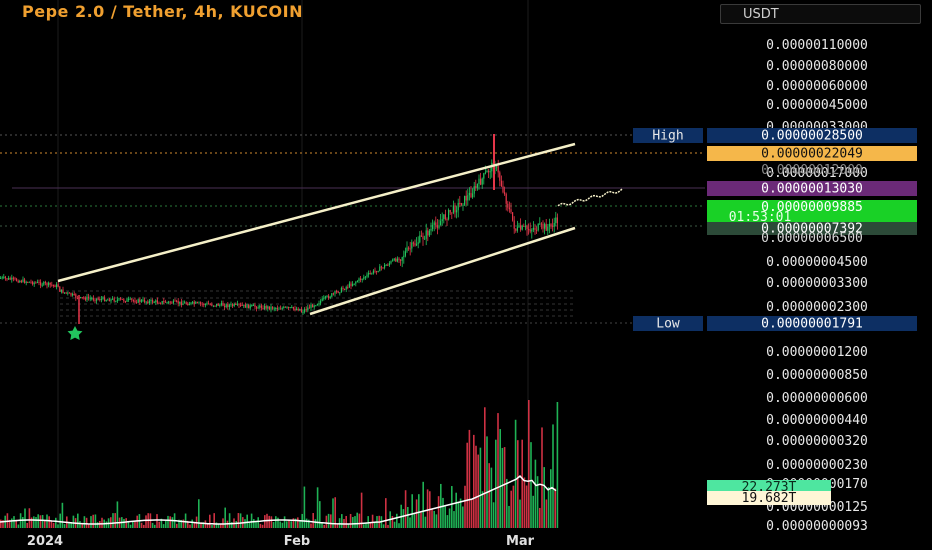 The height and width of the screenshot is (550, 932). Describe the element at coordinates (812, 228) in the screenshot. I see `grey-level-bg` at that location.